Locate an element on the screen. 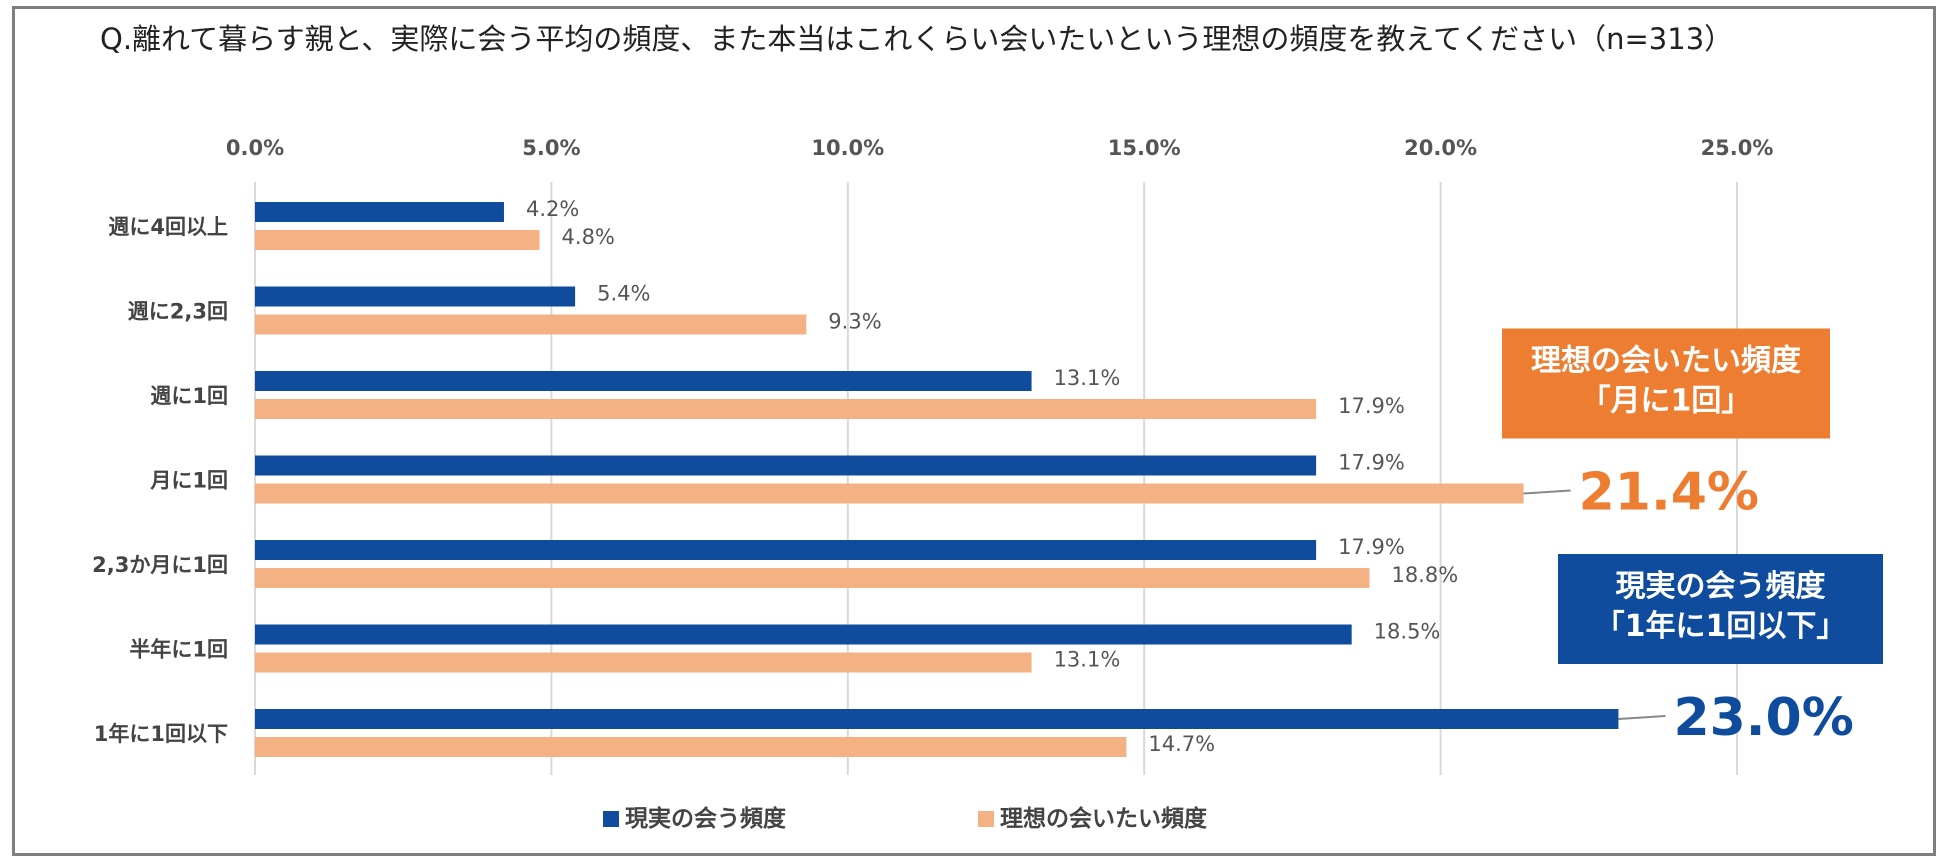 The width and height of the screenshot is (1950, 867). x-tick-label: 25.0% is located at coordinates (1737, 148).